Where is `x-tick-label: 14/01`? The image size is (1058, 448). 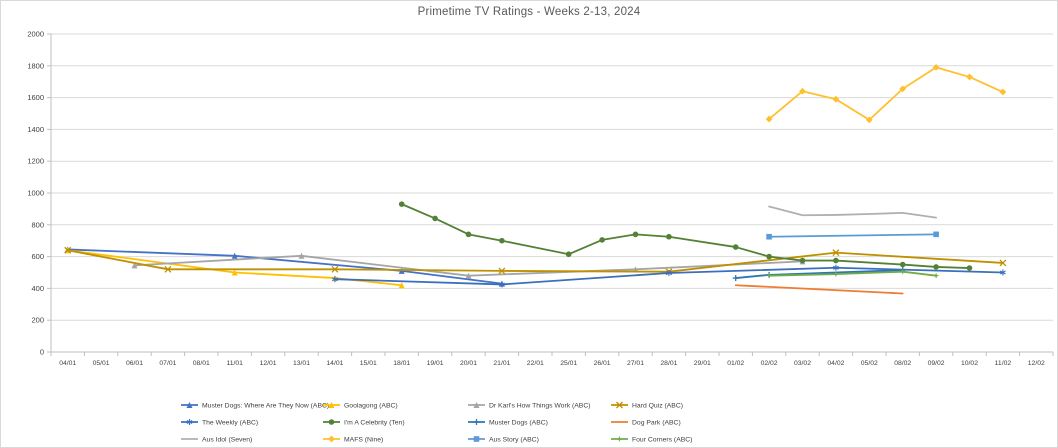 x-tick-label: 14/01 is located at coordinates (334, 363).